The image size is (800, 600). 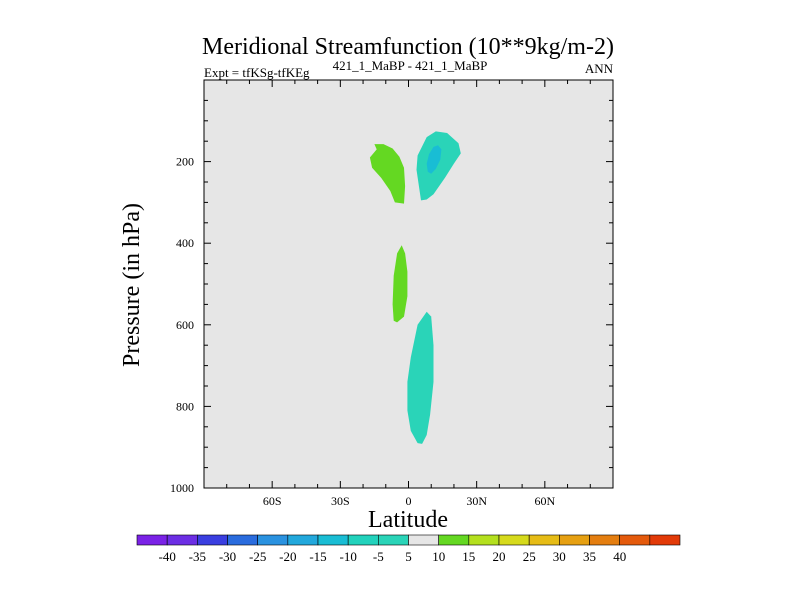 I want to click on y-tick-label: 800, so click(x=185, y=406).